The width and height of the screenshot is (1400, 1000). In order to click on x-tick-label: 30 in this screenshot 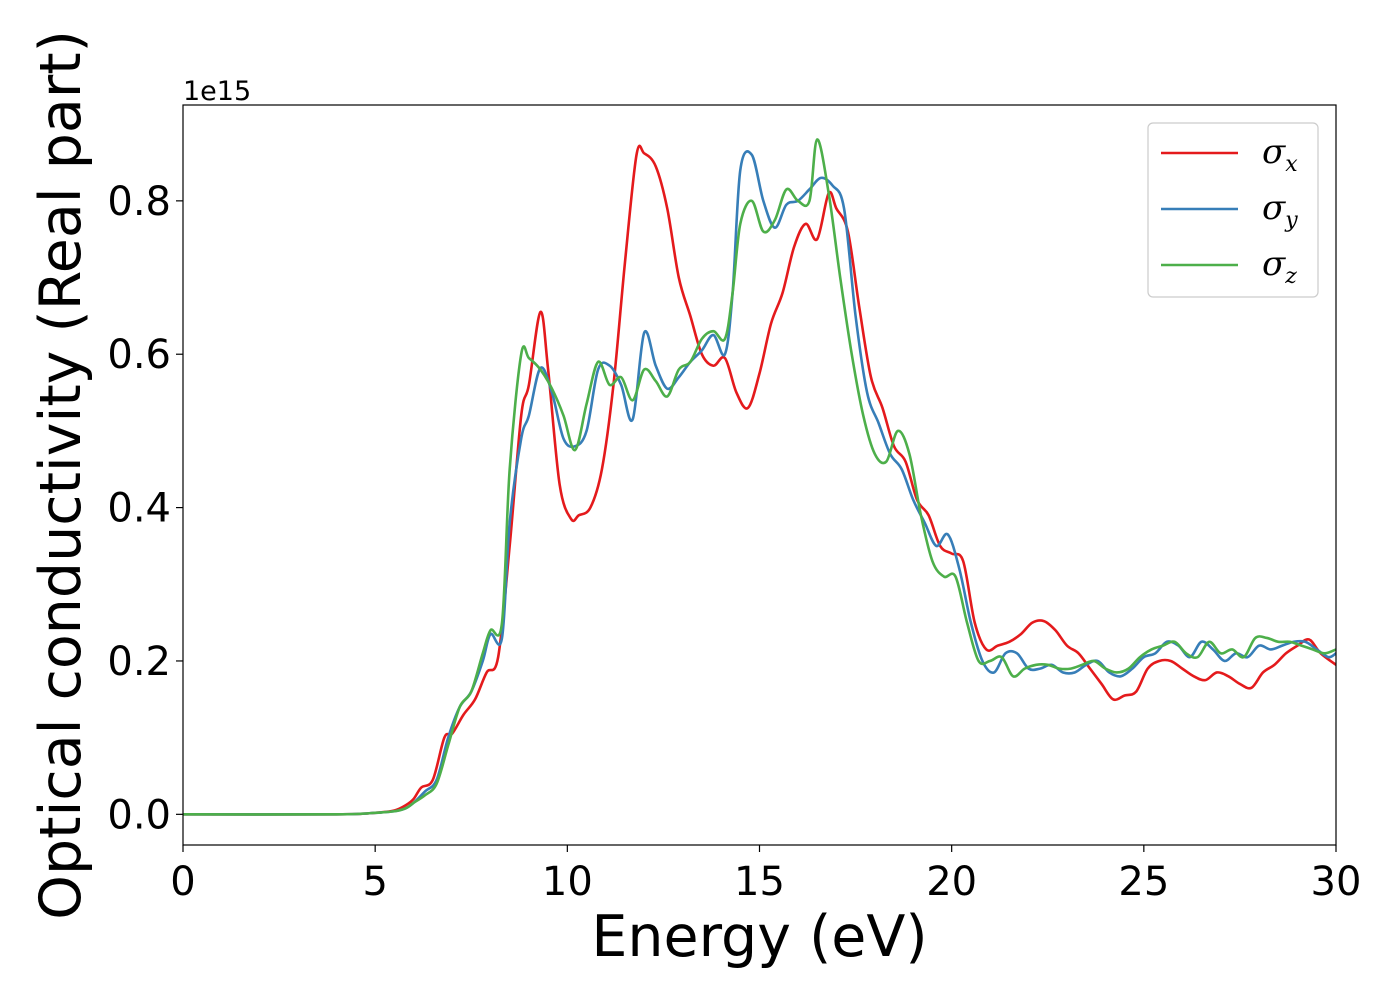, I will do `click(1336, 882)`.